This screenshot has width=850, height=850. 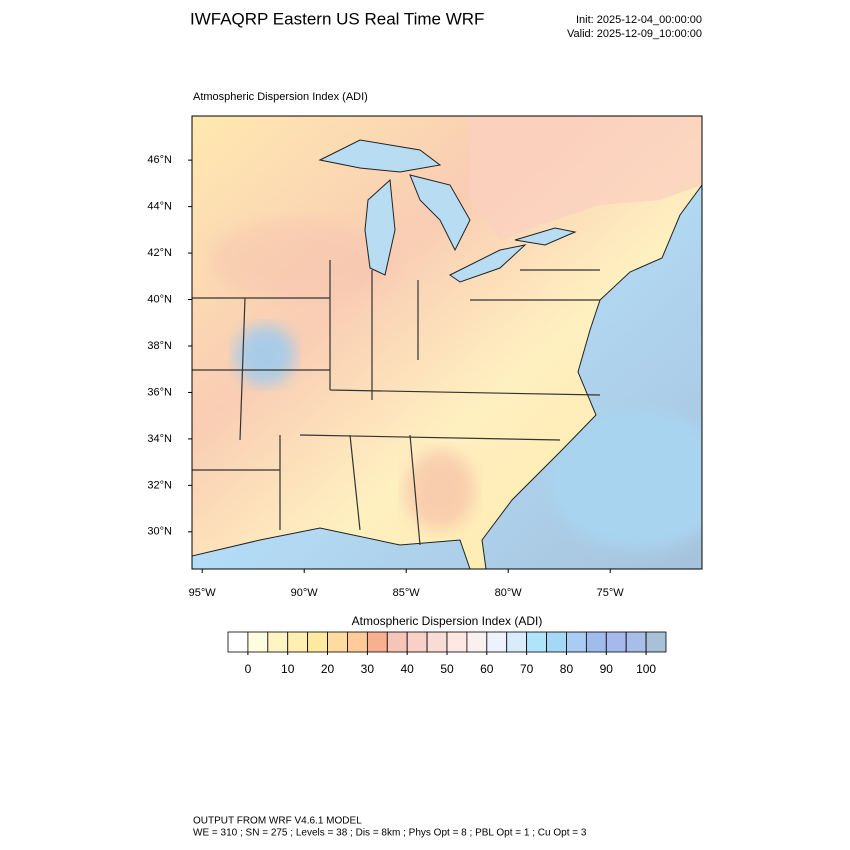 What do you see at coordinates (447, 621) in the screenshot?
I see `colorbar-title: Atmospheric Dispersion Index (ADI)` at bounding box center [447, 621].